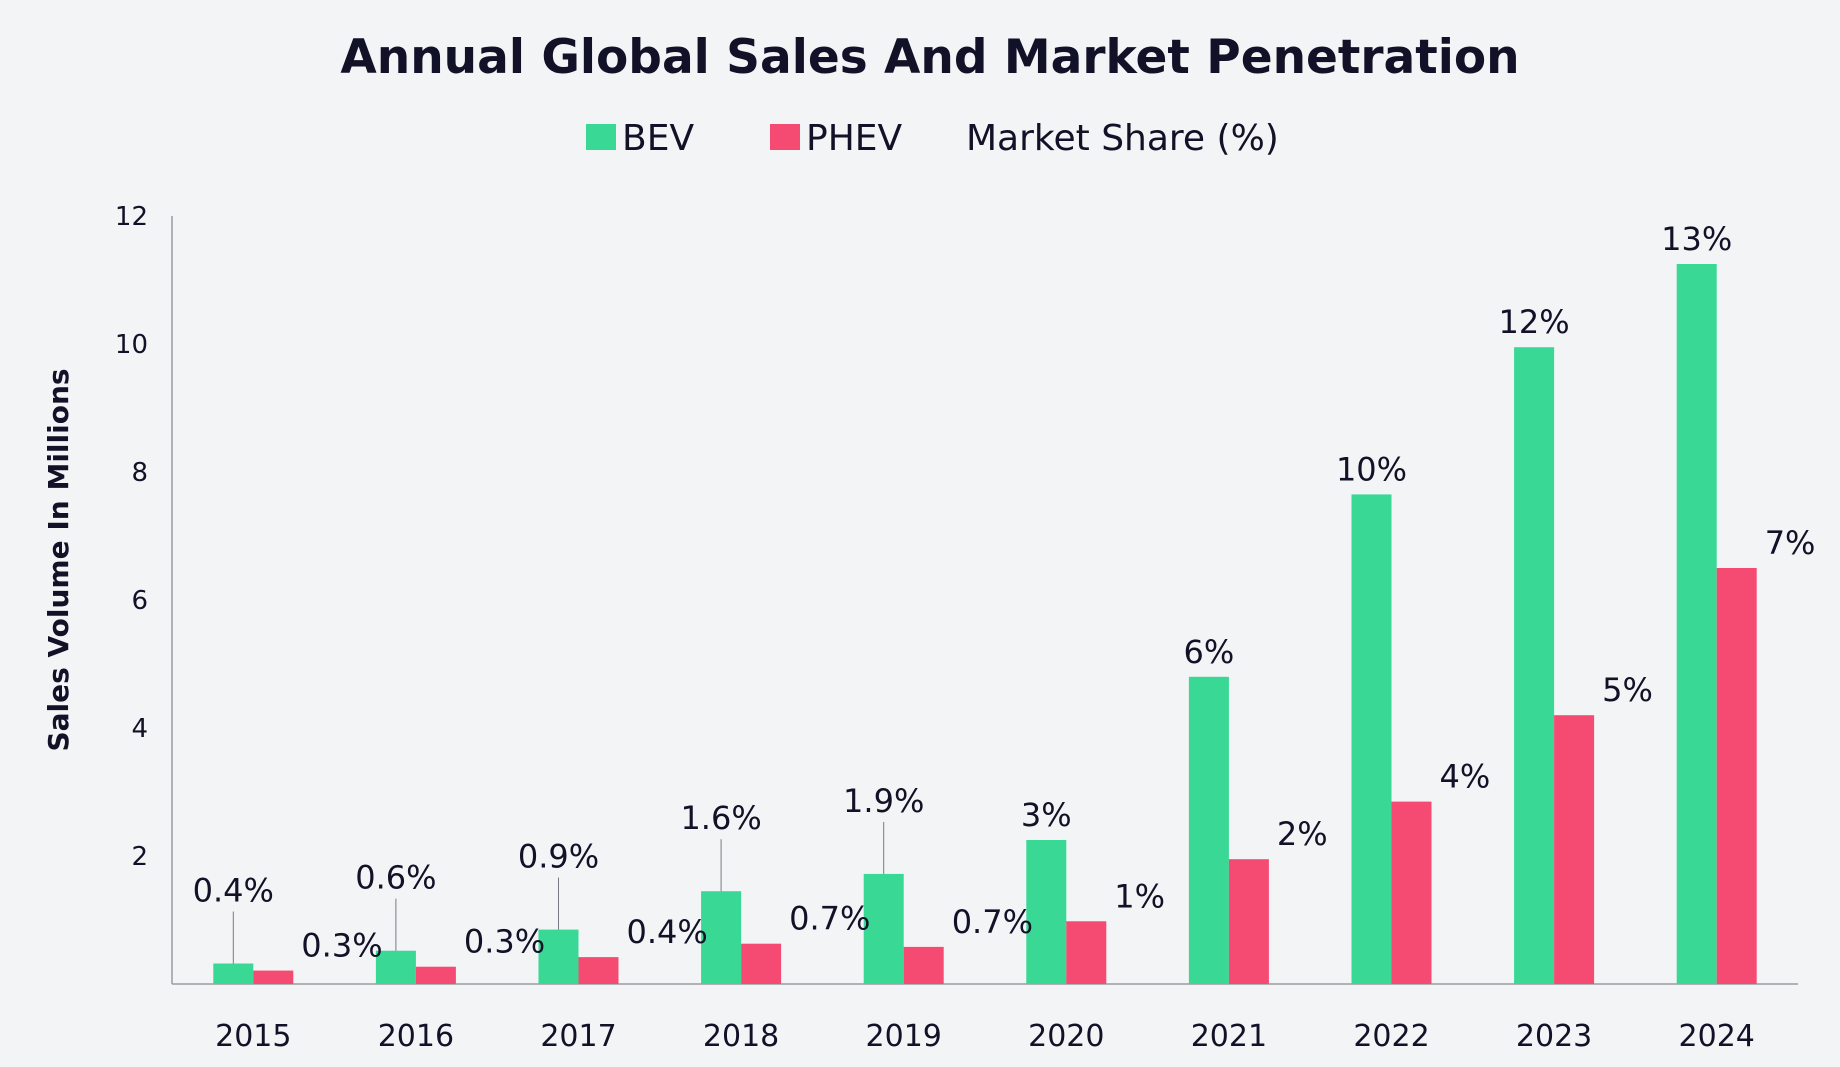 This screenshot has width=1840, height=1067. I want to click on data-label-bev-2022: 10%, so click(1371, 469).